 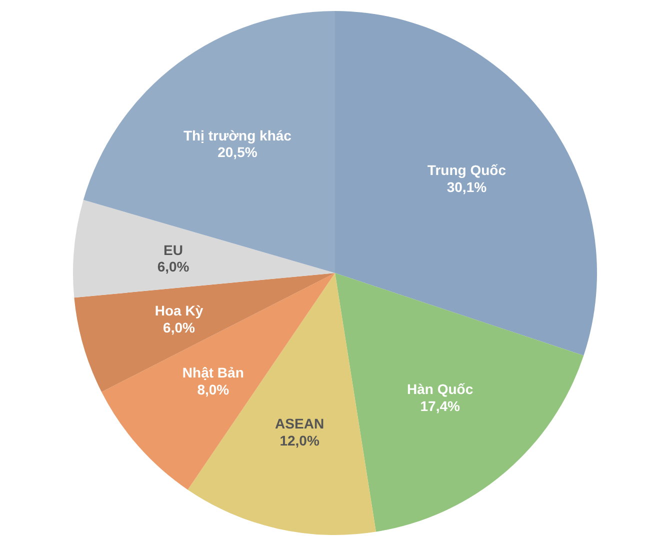 What do you see at coordinates (237, 135) in the screenshot?
I see `slice-label: Thị trường khác` at bounding box center [237, 135].